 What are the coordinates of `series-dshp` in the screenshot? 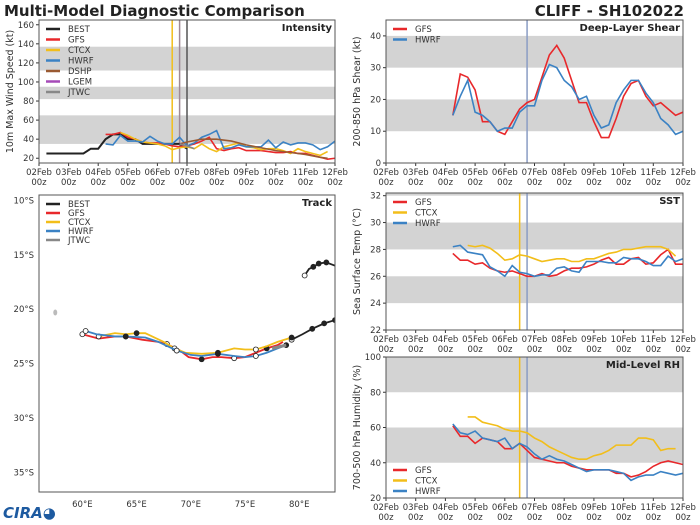 It's located at (253, 149).